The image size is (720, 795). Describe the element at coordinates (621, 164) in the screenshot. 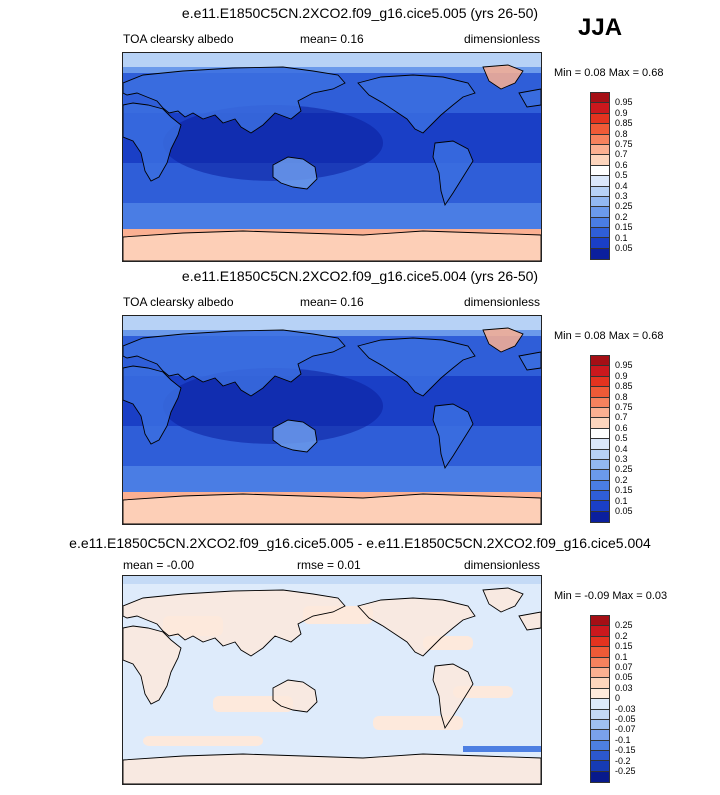

I see `colorbar-tick-label: 0.6` at that location.